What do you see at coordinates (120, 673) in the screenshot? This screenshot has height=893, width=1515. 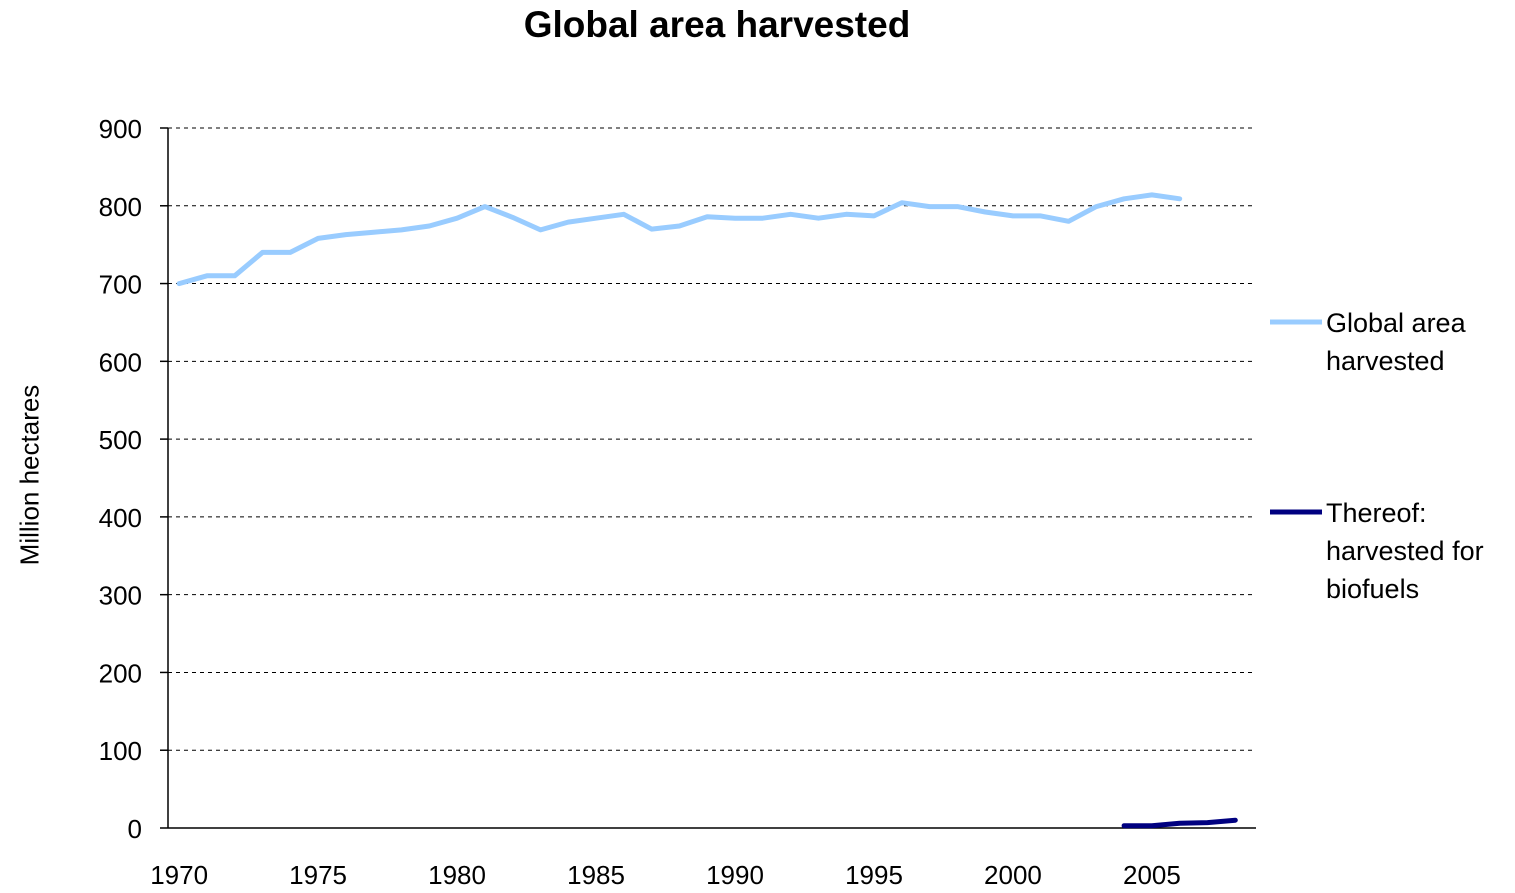 I see `y-tick-label: 200` at bounding box center [120, 673].